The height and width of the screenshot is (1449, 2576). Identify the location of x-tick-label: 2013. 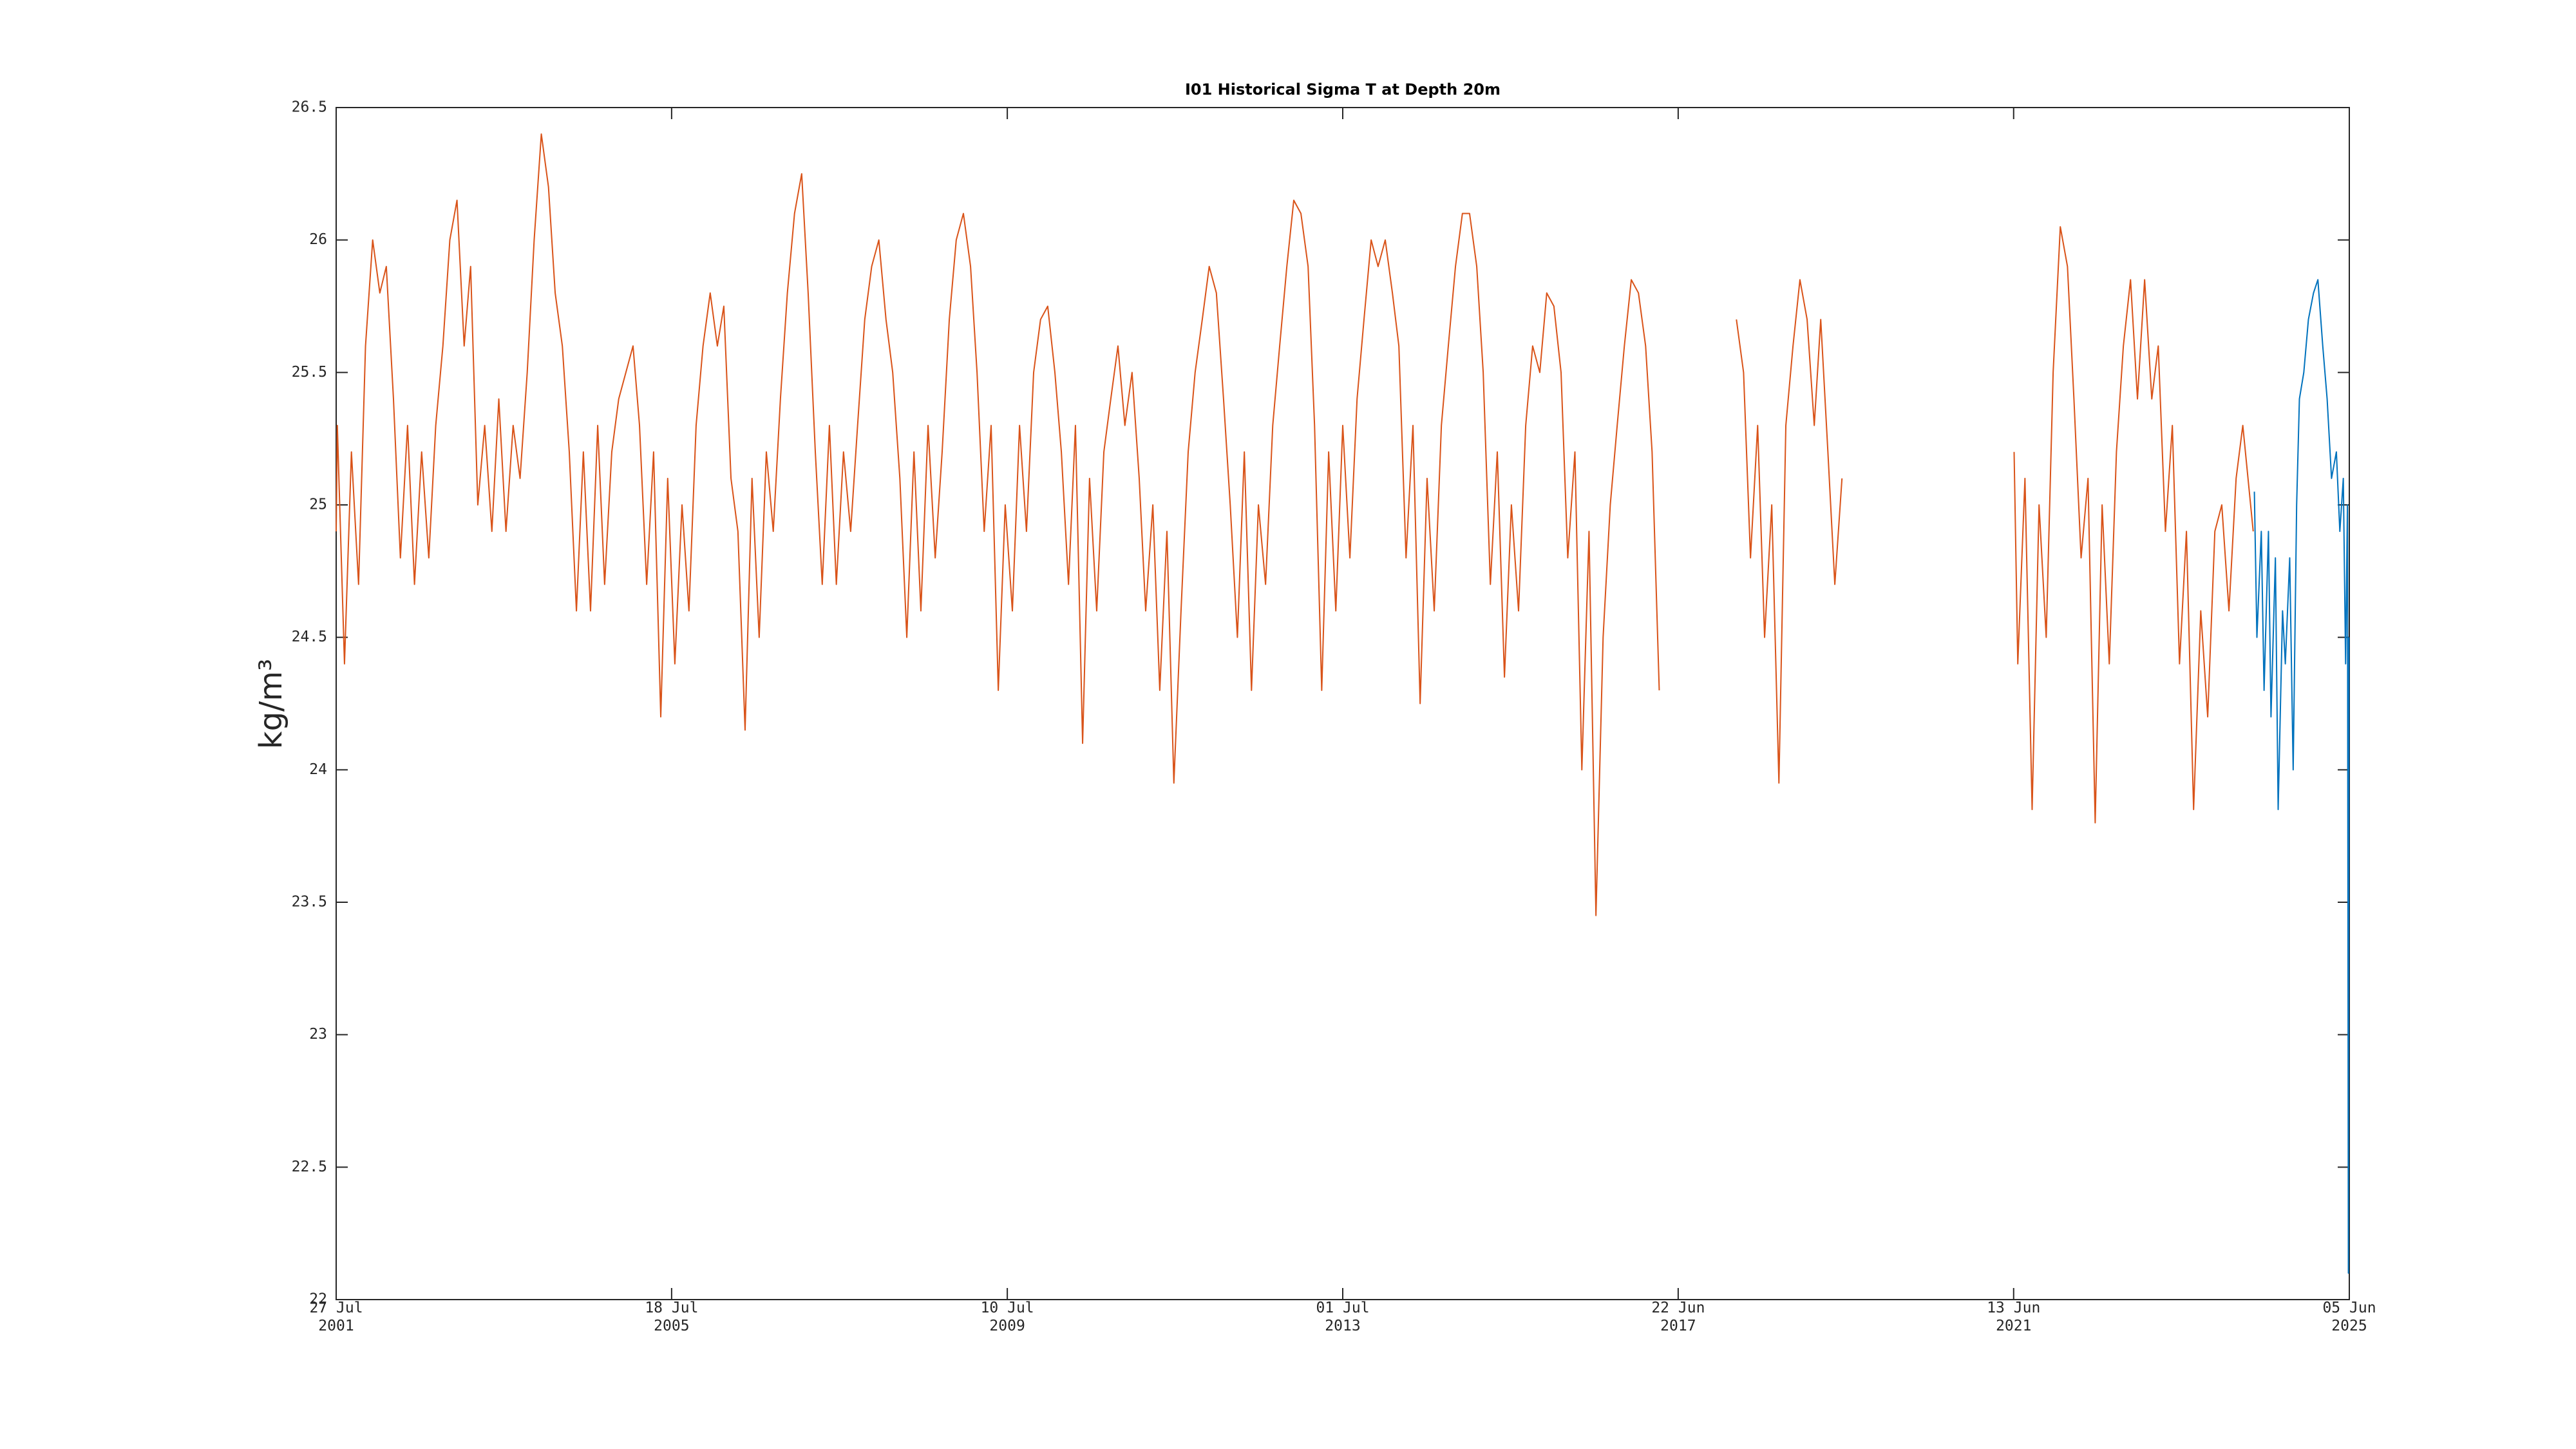
(1343, 1326).